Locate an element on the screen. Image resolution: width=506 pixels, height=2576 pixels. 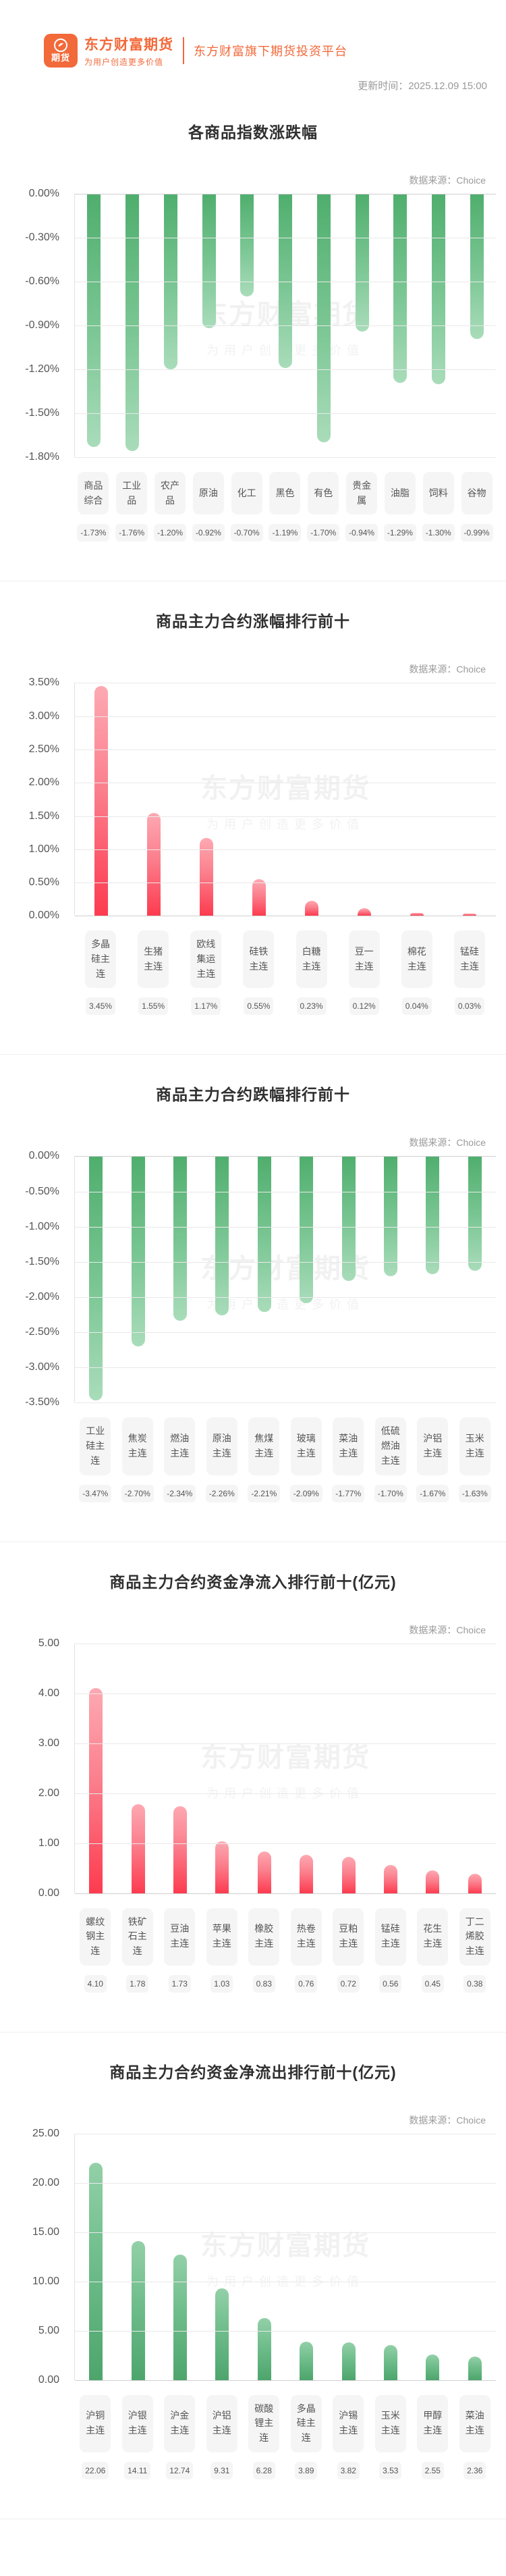
category-label-cell: 谷物 is located at coordinates (476, 493).